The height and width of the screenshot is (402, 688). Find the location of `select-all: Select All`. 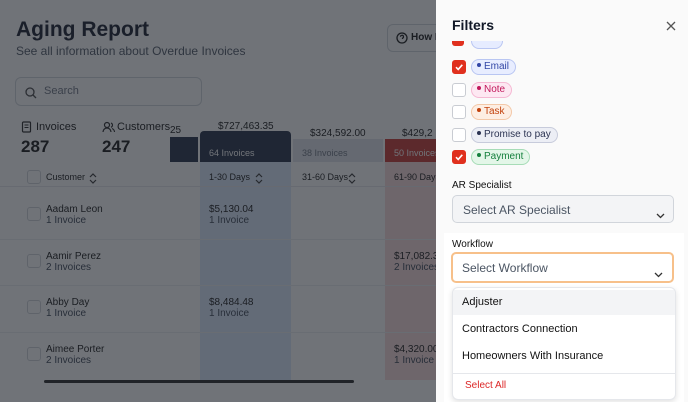

select-all: Select All is located at coordinates (486, 385).